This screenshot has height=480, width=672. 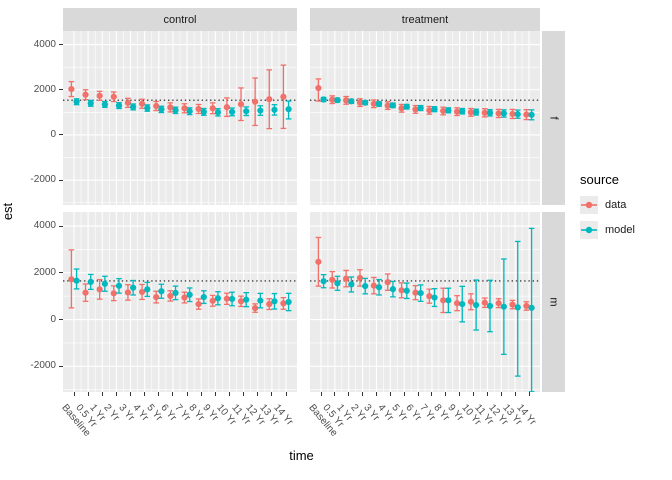 What do you see at coordinates (589, 205) in the screenshot?
I see `data-pointrange-key-icon` at bounding box center [589, 205].